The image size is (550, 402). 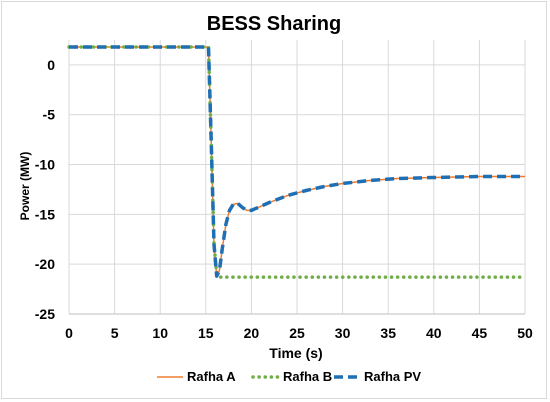 I want to click on y-tick-label: -20, so click(x=45, y=264).